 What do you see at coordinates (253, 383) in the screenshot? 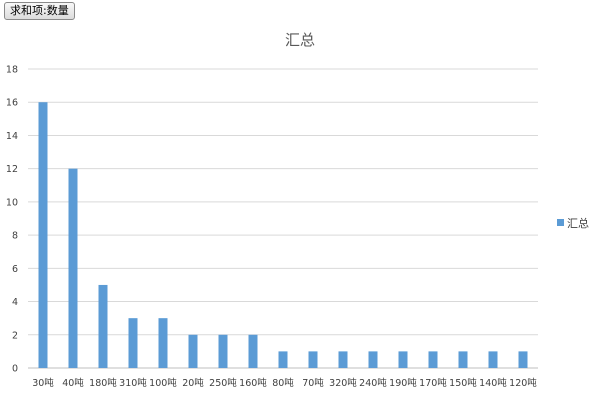
I see `x-tick-label: 160吨` at bounding box center [253, 383].